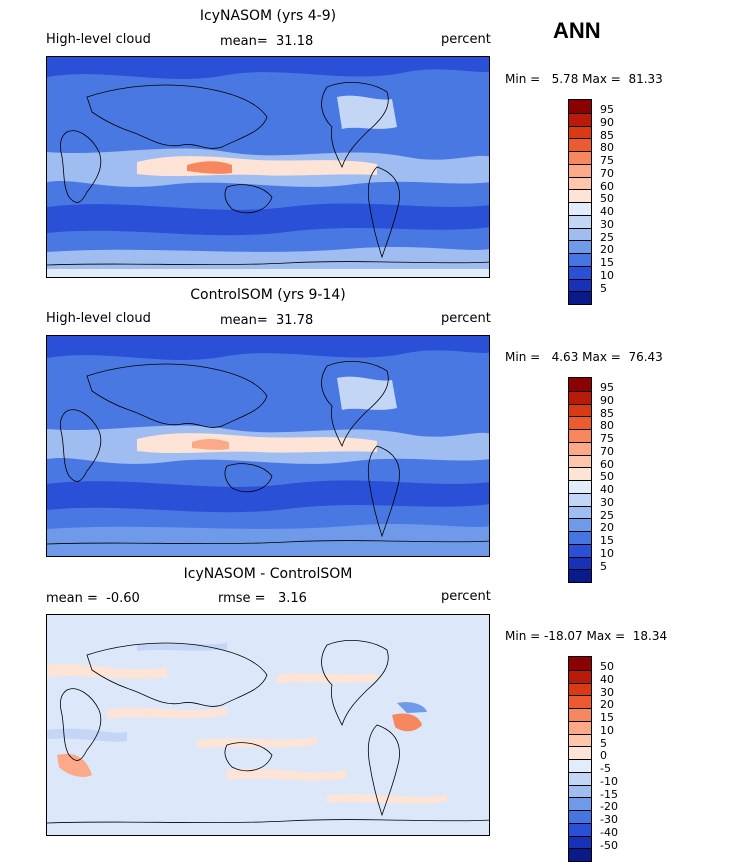 Image resolution: width=733 pixels, height=862 pixels. I want to click on panel-3-title: IcyNASOM - ControlSOM, so click(268, 574).